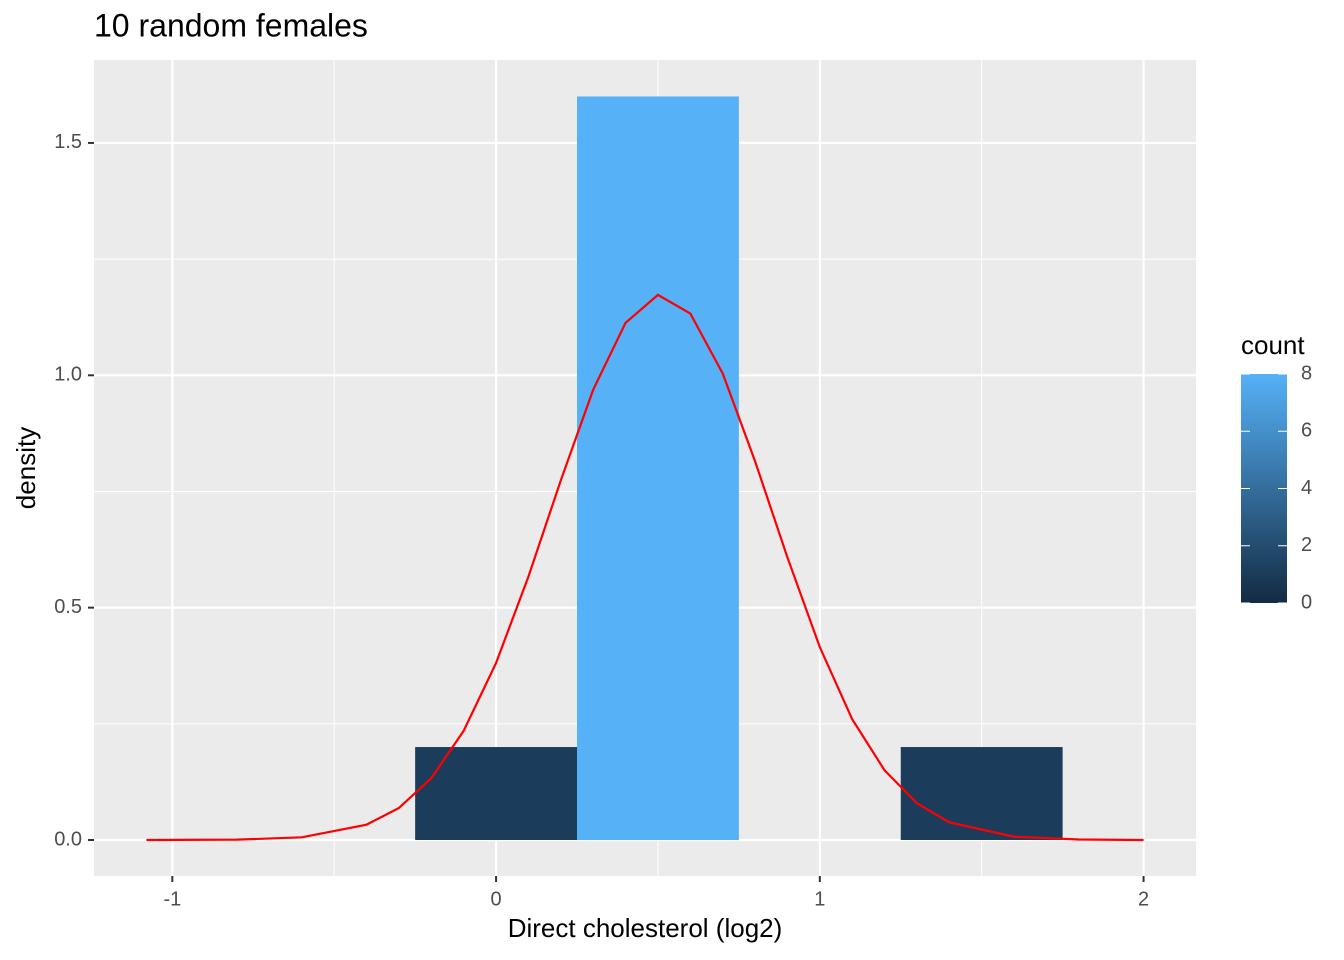 Image resolution: width=1344 pixels, height=960 pixels. What do you see at coordinates (819, 899) in the screenshot?
I see `x-tick-label: 1` at bounding box center [819, 899].